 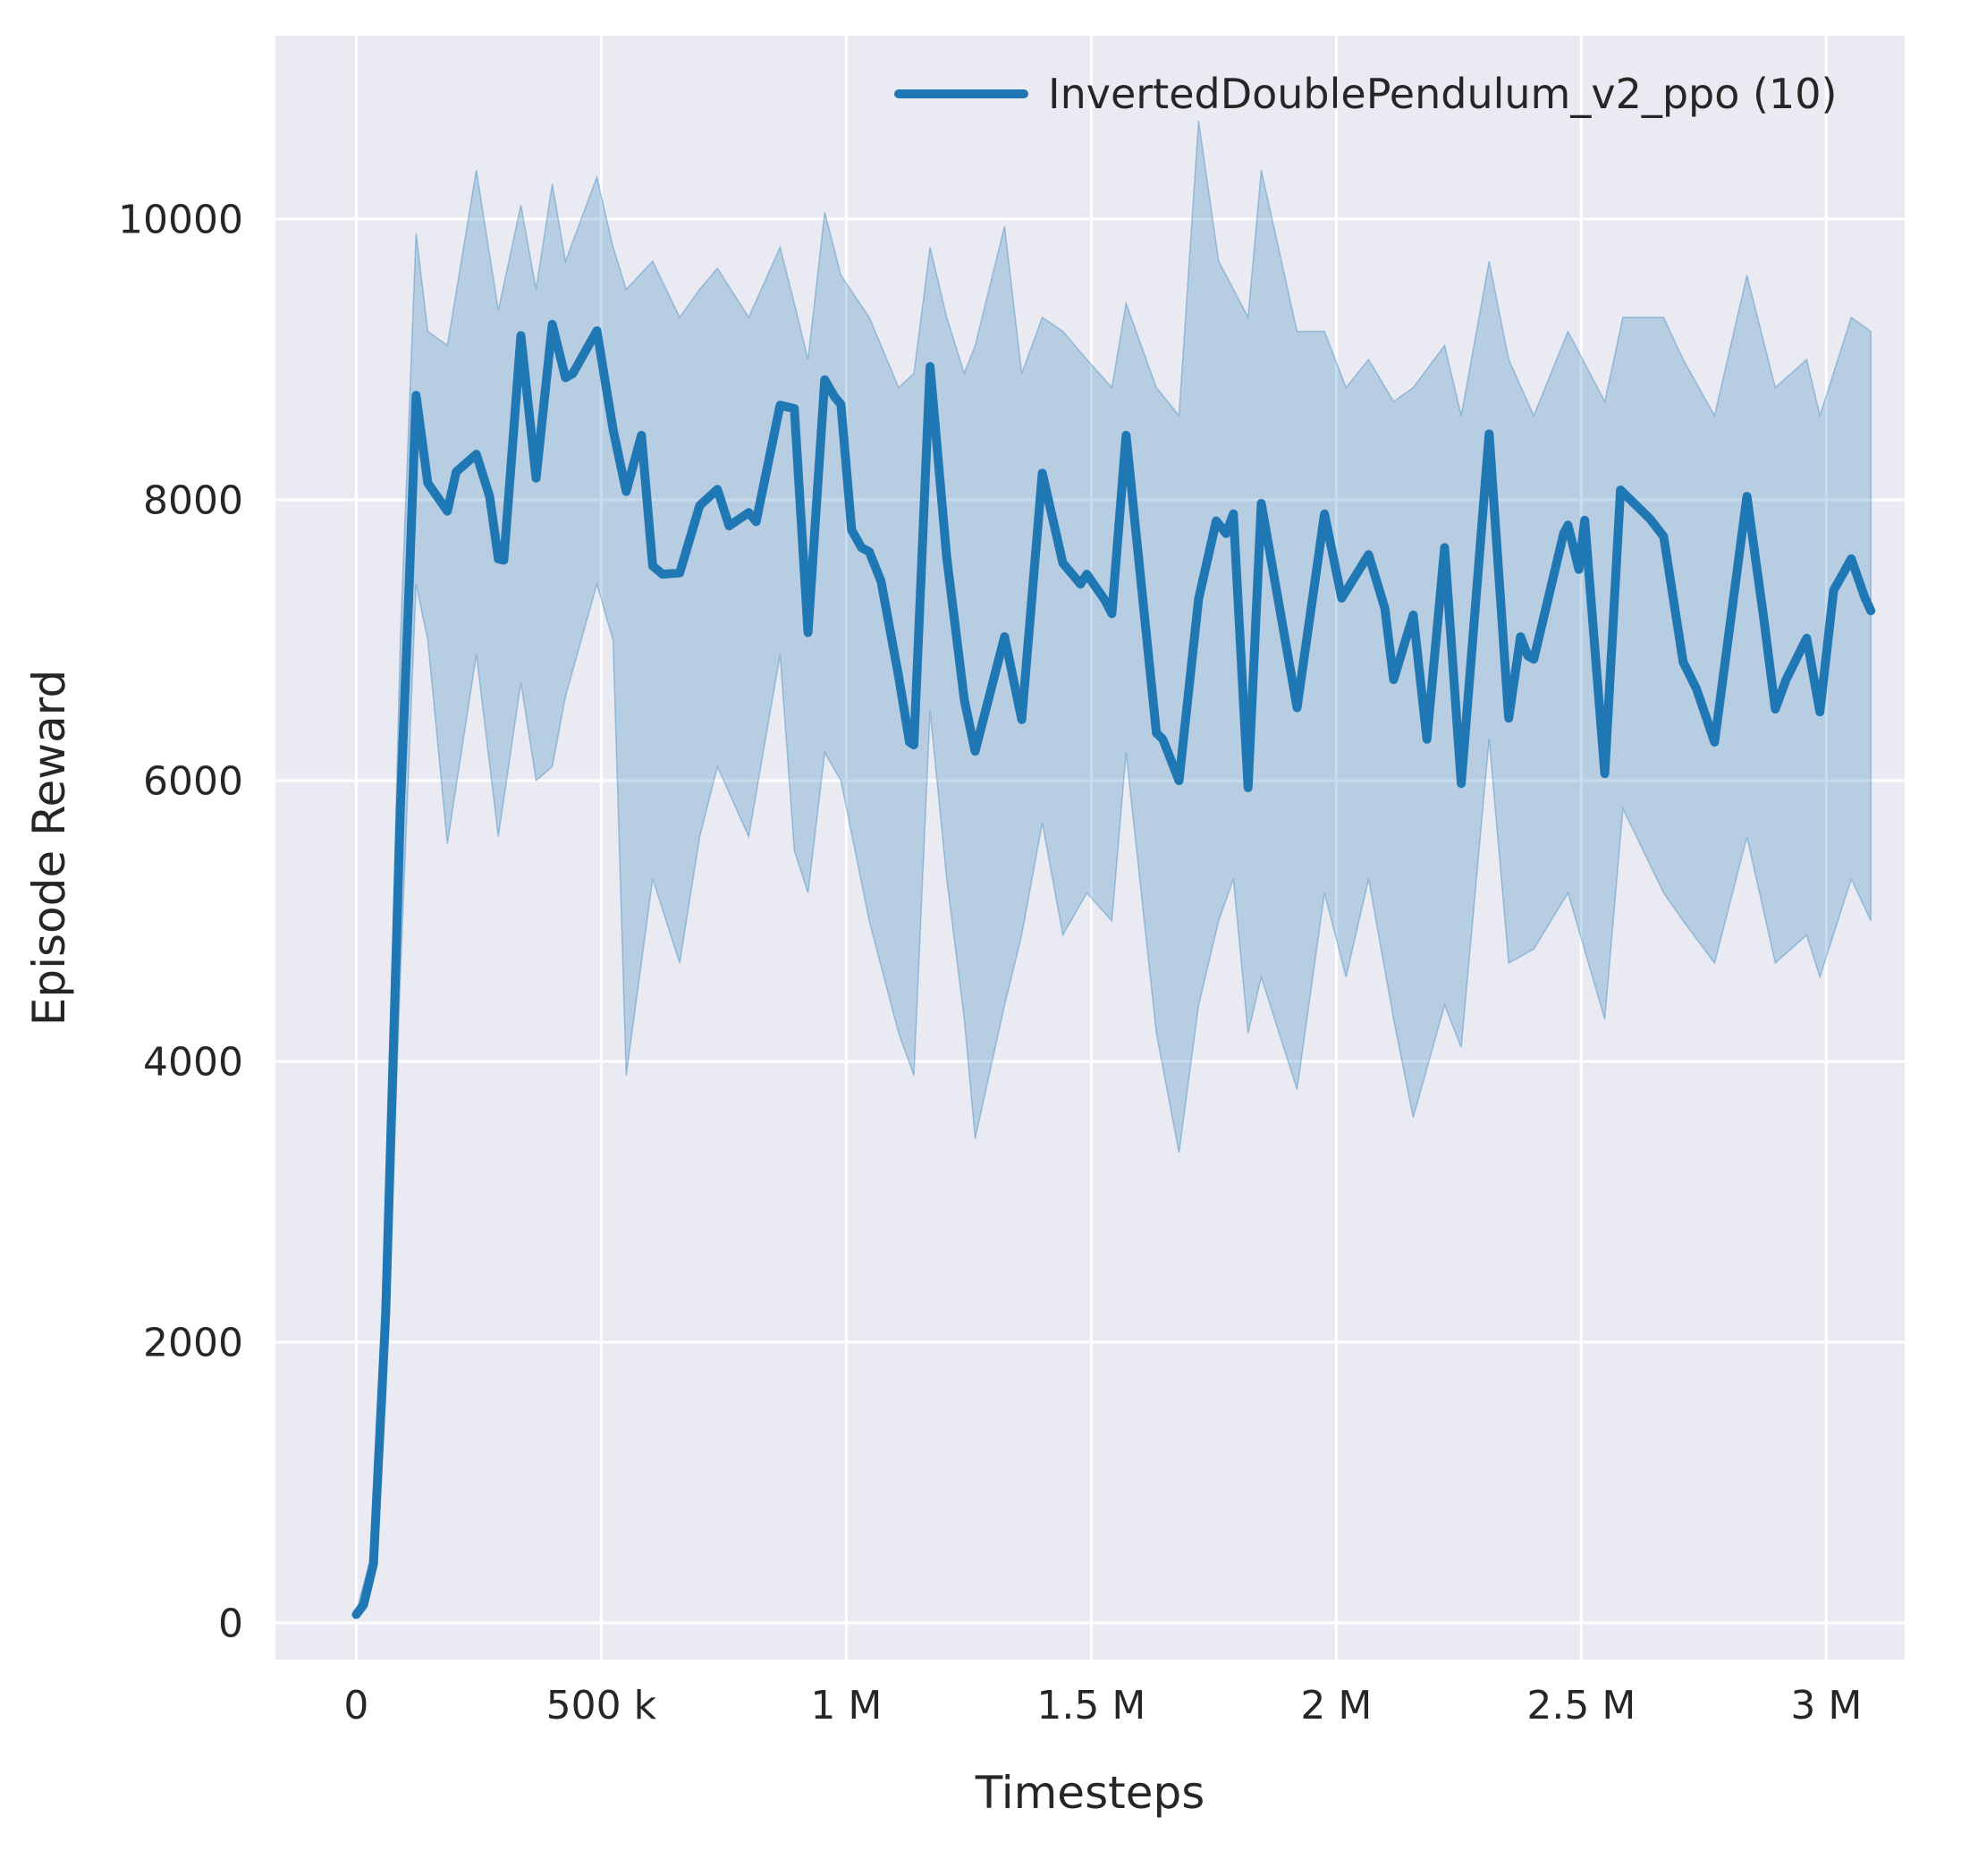 What do you see at coordinates (1581, 1705) in the screenshot?
I see `x-tick-label: 2.5 M` at bounding box center [1581, 1705].